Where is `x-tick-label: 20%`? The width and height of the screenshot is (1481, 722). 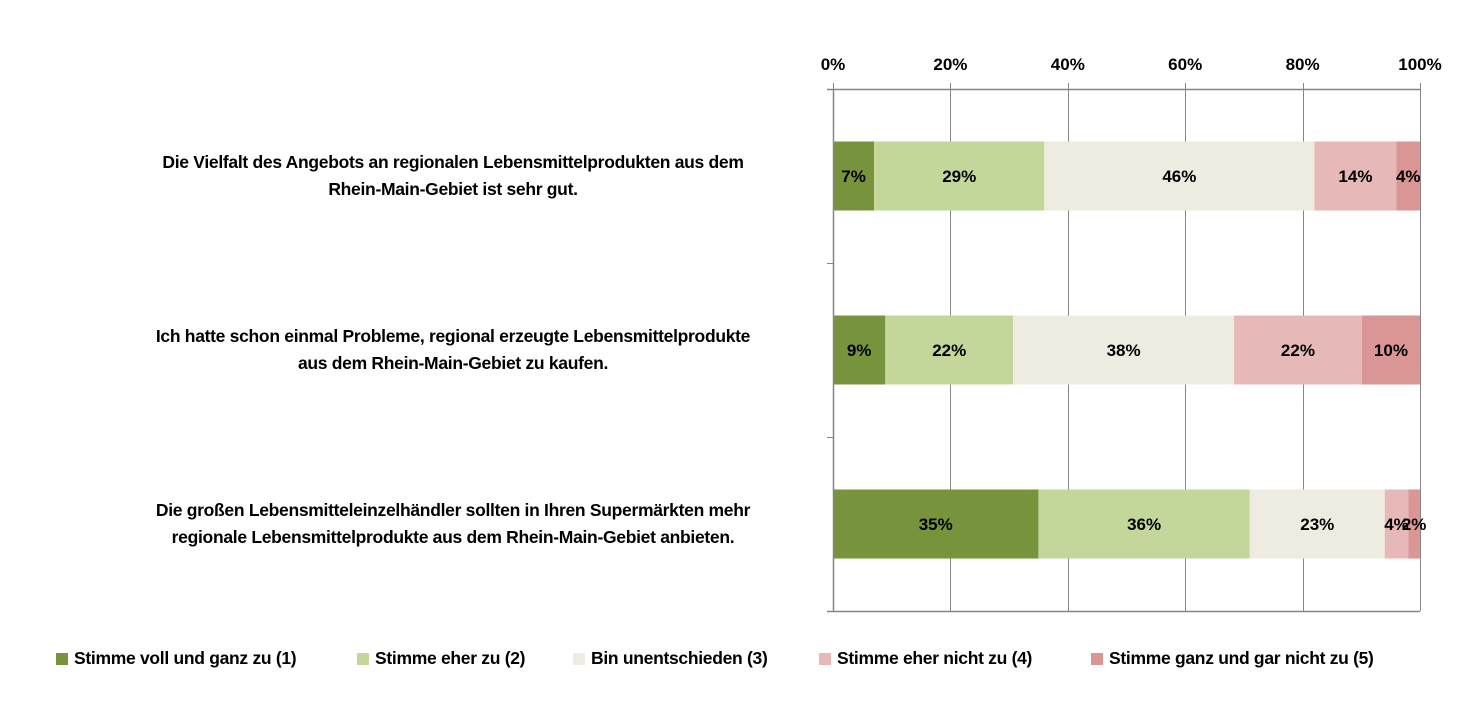 x-tick-label: 20% is located at coordinates (950, 64).